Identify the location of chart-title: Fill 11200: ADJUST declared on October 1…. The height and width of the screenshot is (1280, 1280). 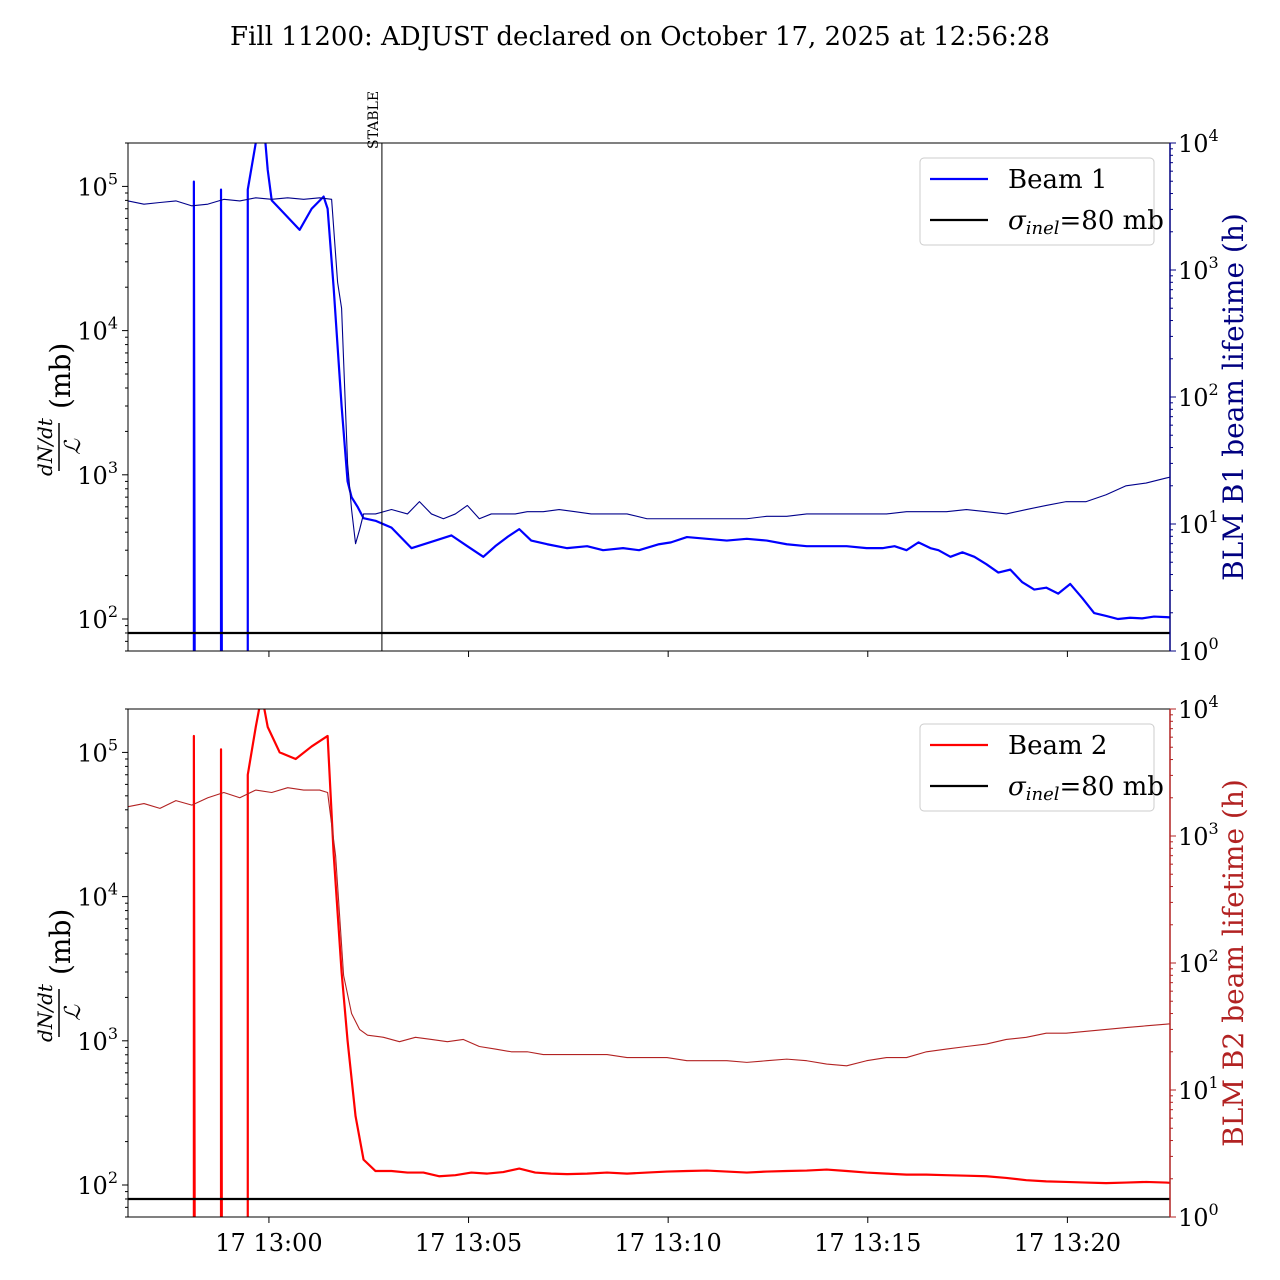
(640, 37).